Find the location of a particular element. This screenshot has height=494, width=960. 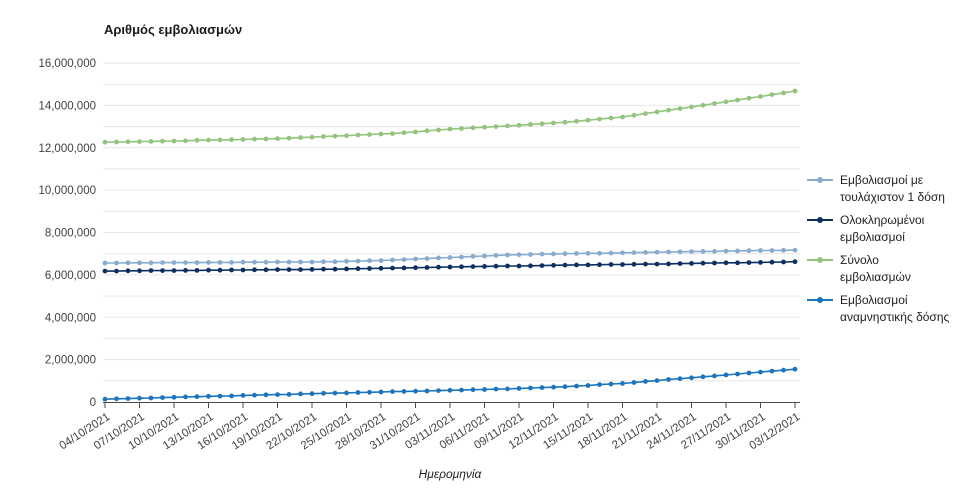

legend-item-first-dose: Εμβολιασμοί με τουλάχιστον 1 δόση is located at coordinates (881, 189).